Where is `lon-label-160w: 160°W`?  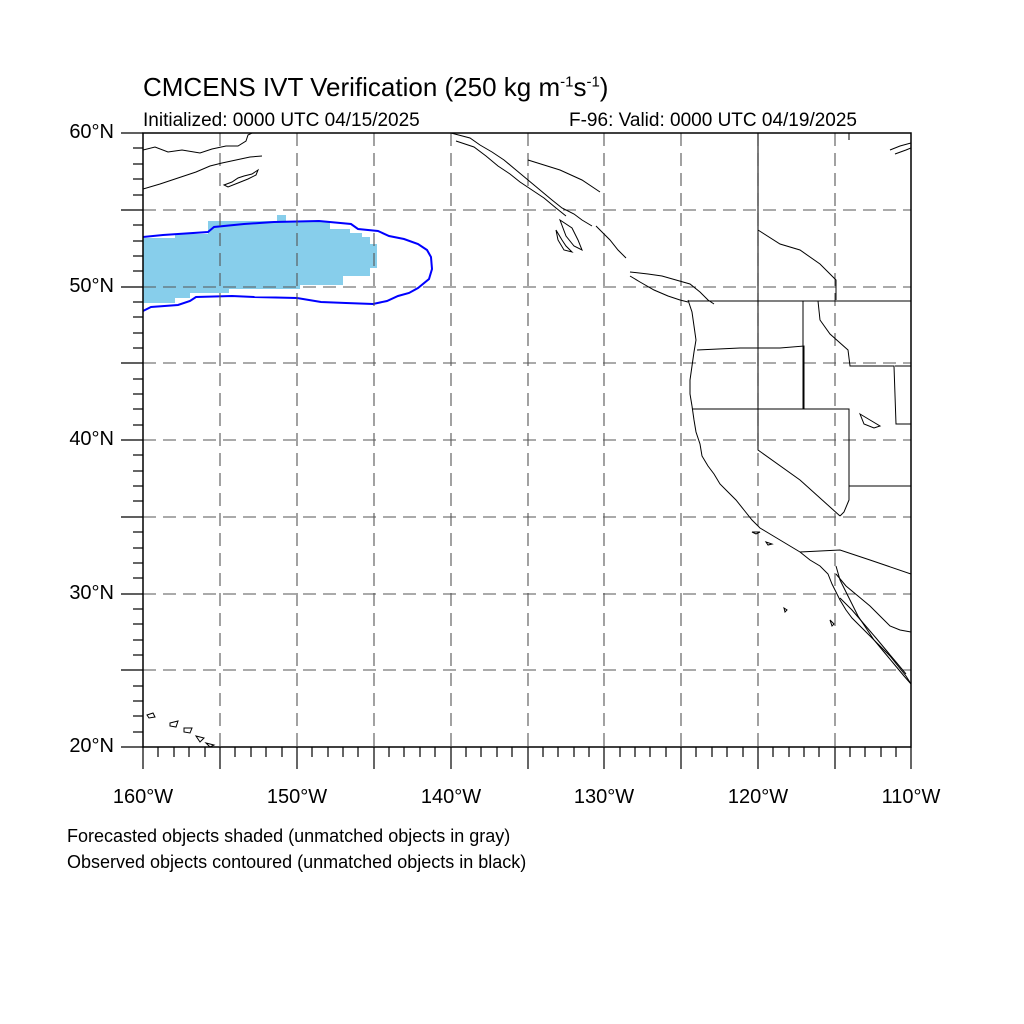
lon-label-160w: 160°W is located at coordinates (143, 797).